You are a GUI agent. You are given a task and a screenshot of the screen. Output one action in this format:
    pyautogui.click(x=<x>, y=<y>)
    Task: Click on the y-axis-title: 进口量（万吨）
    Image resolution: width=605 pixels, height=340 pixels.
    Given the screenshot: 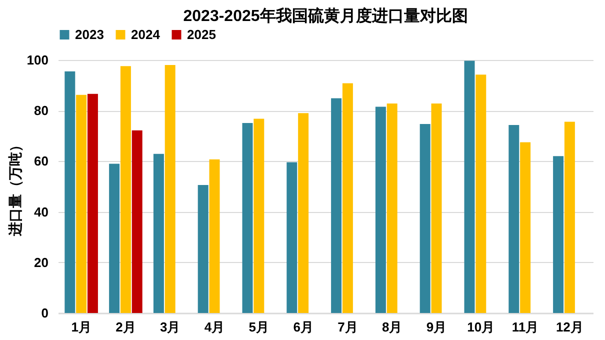 What is the action you would take?
    pyautogui.click(x=14, y=187)
    